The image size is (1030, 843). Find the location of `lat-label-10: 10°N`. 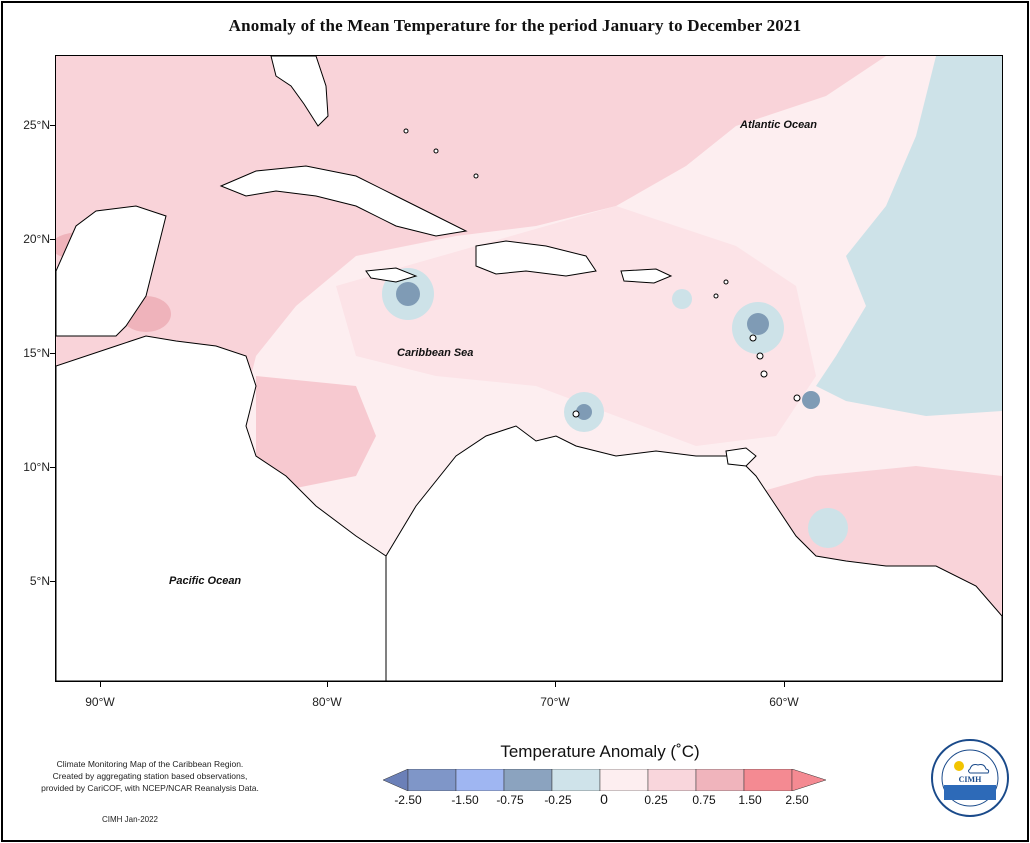

lat-label-10: 10°N is located at coordinates (36, 467).